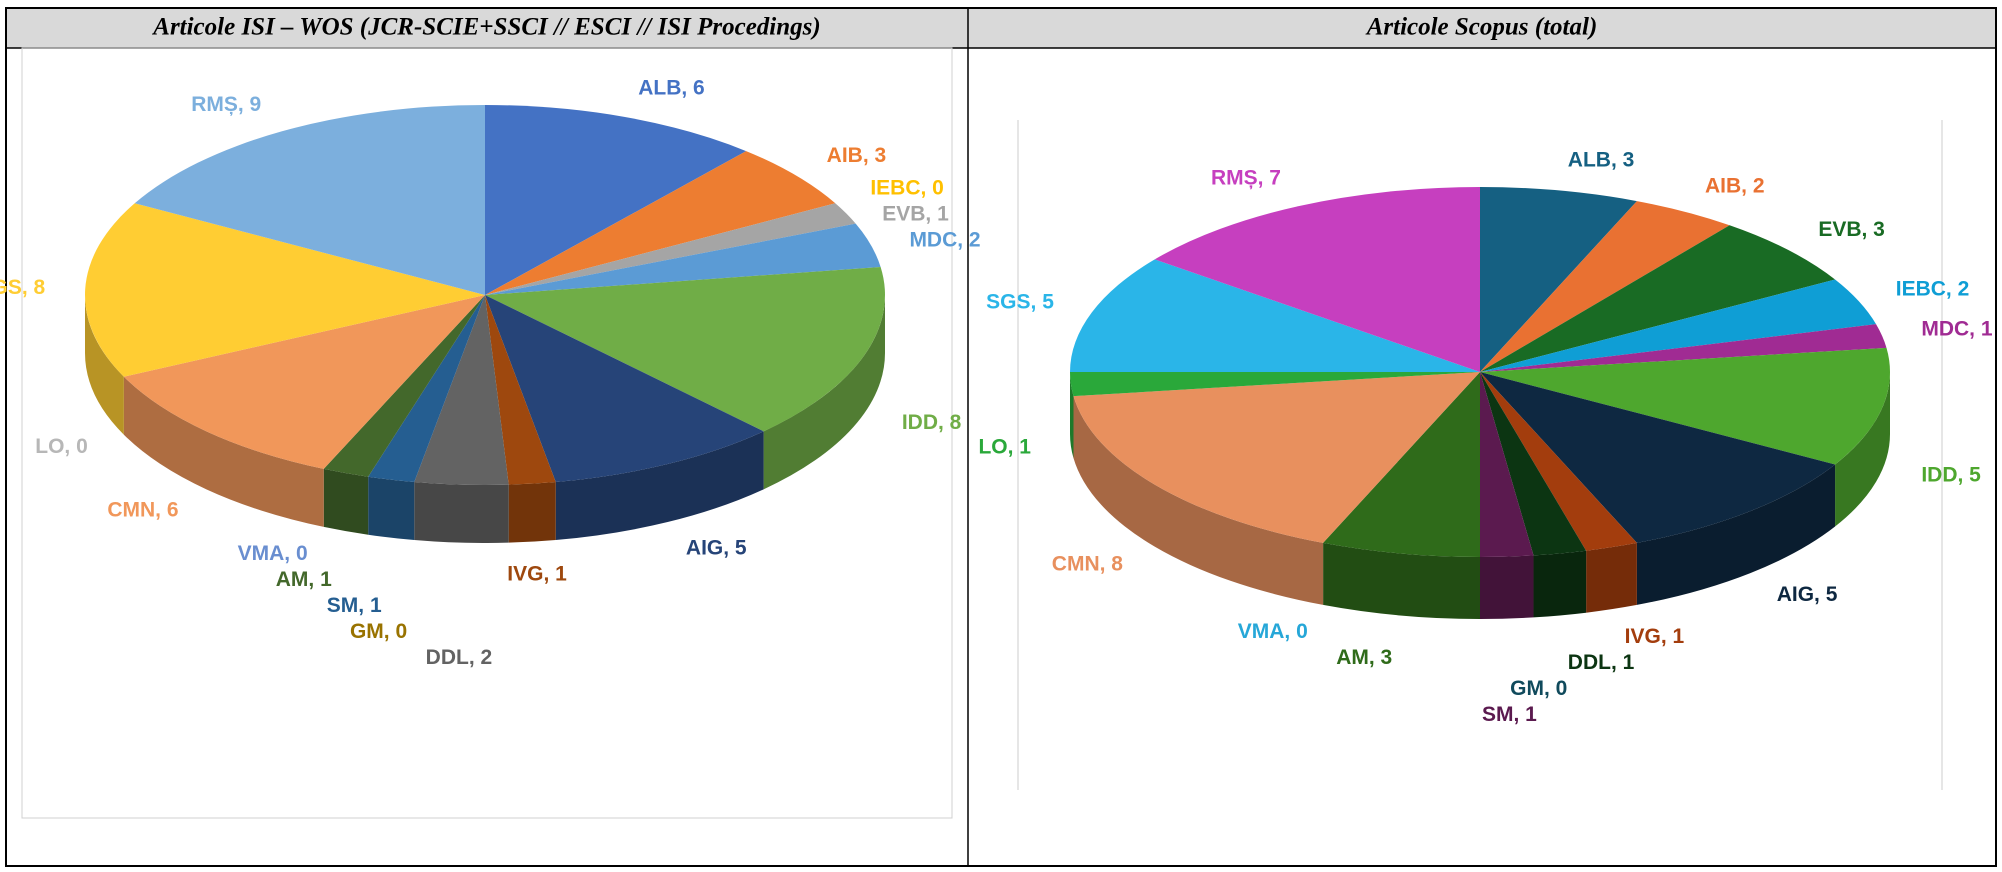 This screenshot has height=872, width=2002. I want to click on data-label: IDD, 8, so click(932, 422).